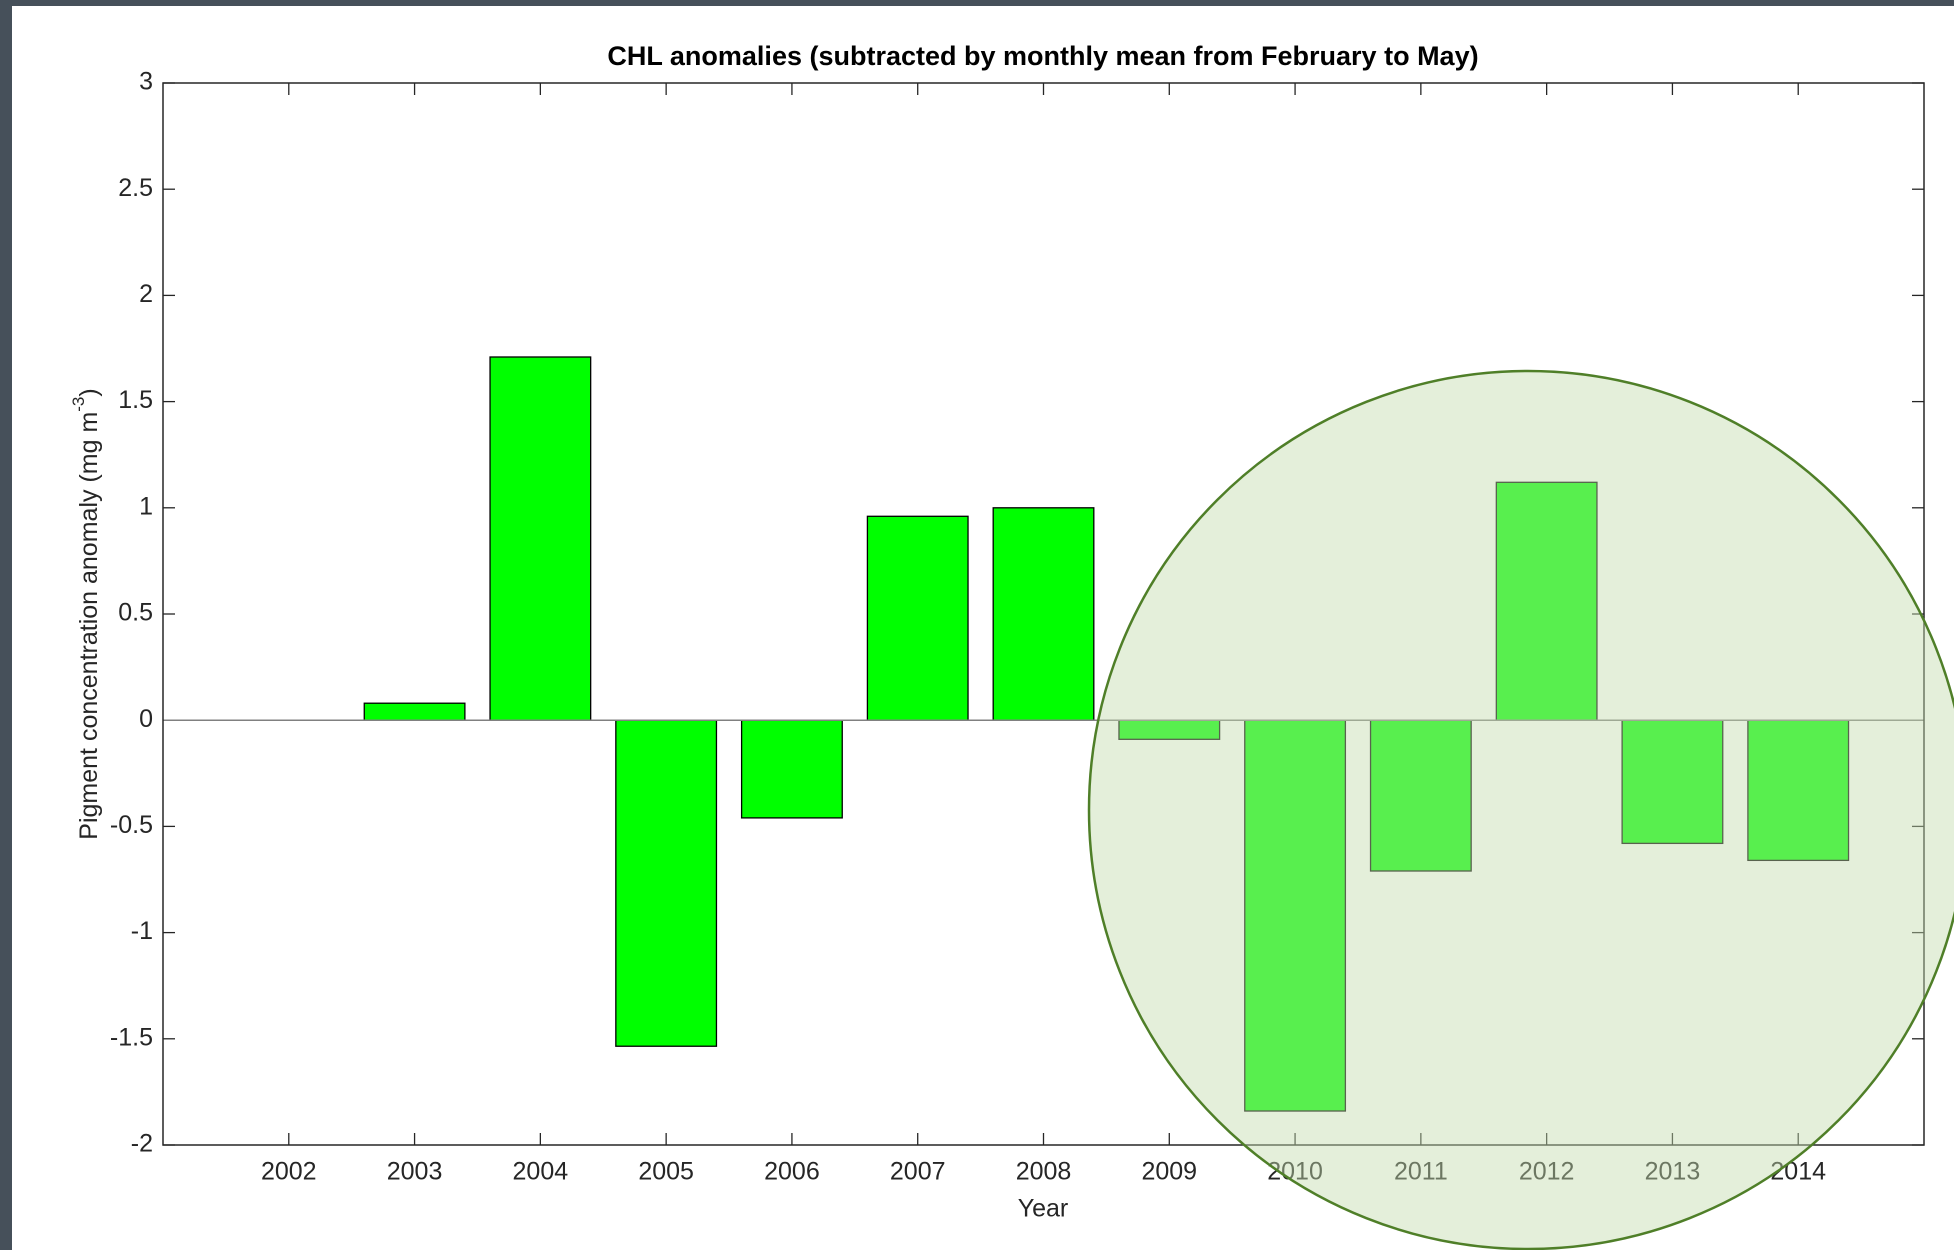  I want to click on y-tick-label: 0.5, so click(135, 613).